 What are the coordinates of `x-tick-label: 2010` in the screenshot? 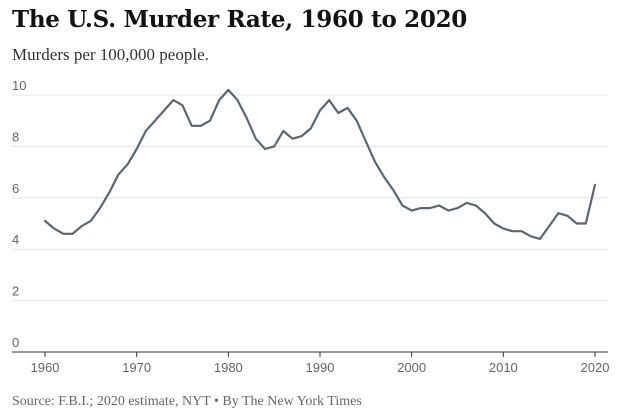 It's located at (503, 367).